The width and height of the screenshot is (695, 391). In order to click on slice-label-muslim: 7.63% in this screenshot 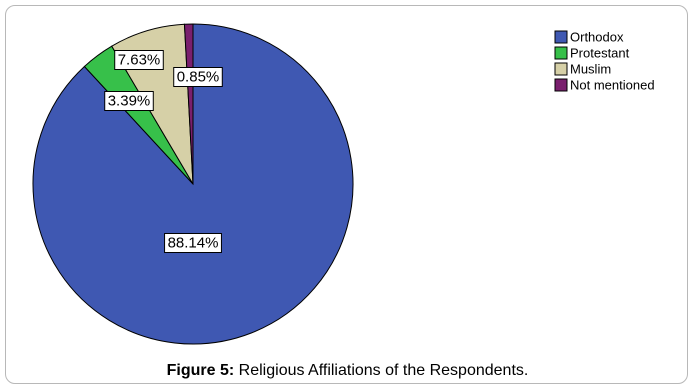, I will do `click(139, 60)`.